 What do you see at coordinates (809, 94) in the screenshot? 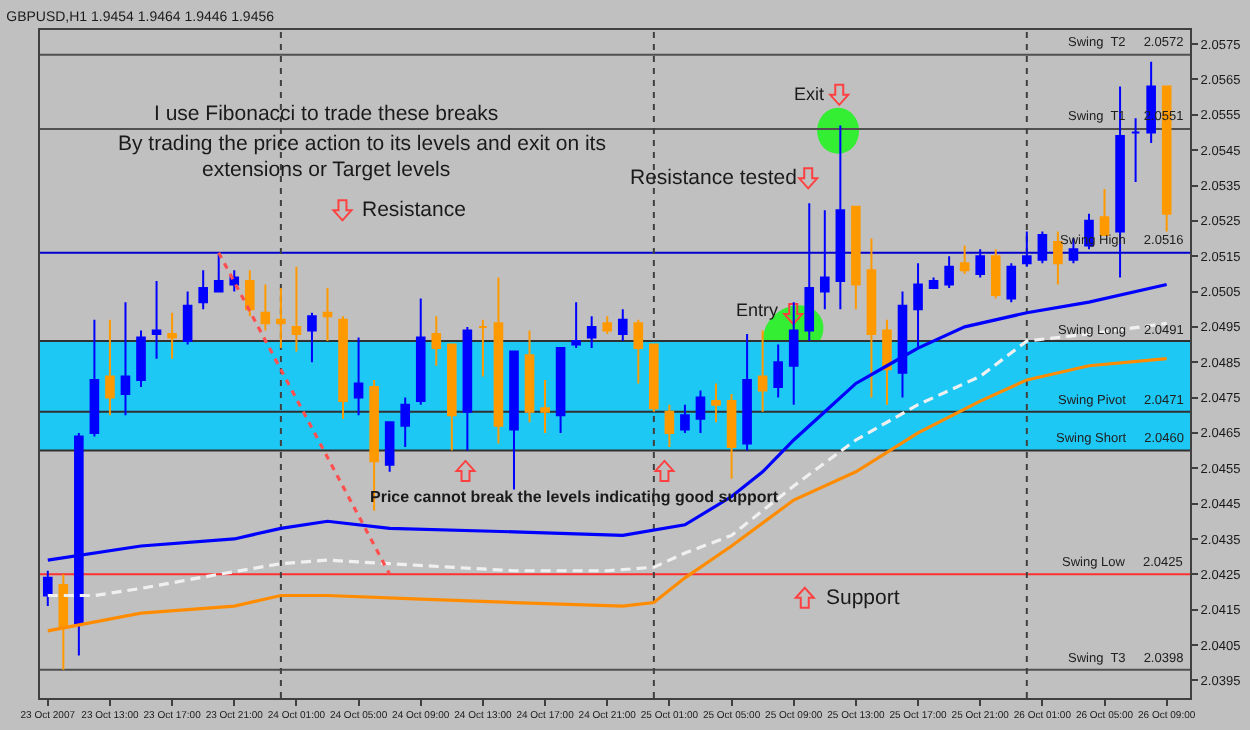
I see `annotation: Exit` at bounding box center [809, 94].